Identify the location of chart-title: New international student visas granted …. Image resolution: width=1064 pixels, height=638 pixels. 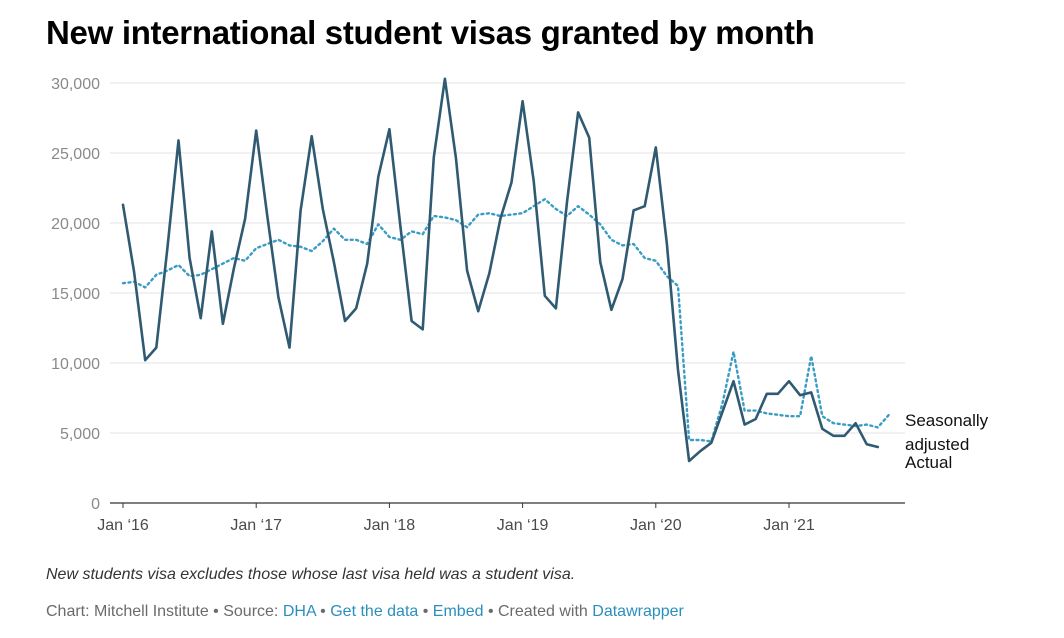
(430, 32).